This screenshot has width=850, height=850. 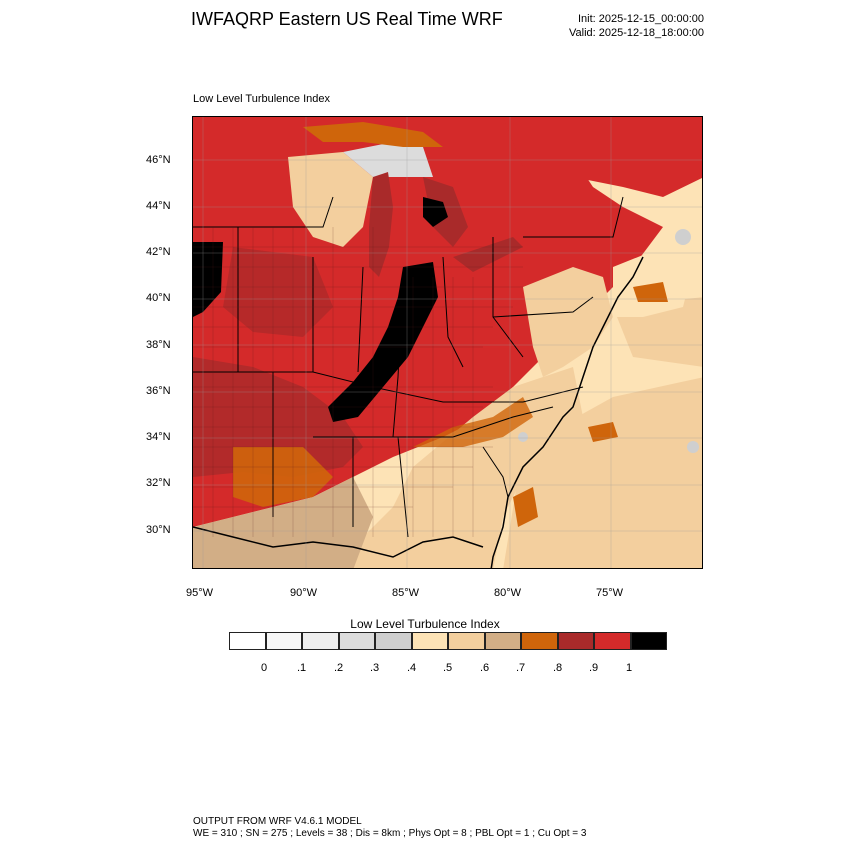 I want to click on lat-tick-38: 38°N, so click(x=158, y=345).